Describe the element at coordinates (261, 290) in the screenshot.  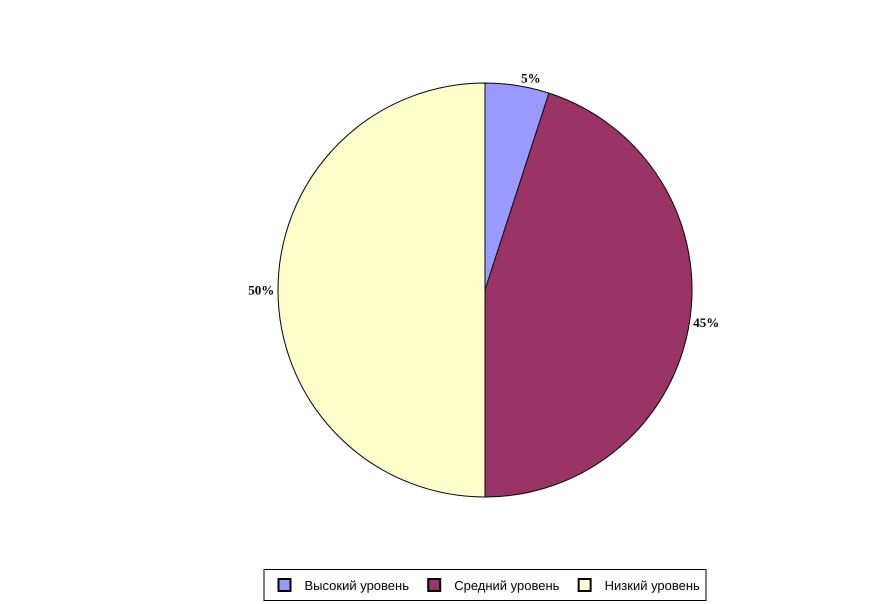
I see `data-label: 50%` at that location.